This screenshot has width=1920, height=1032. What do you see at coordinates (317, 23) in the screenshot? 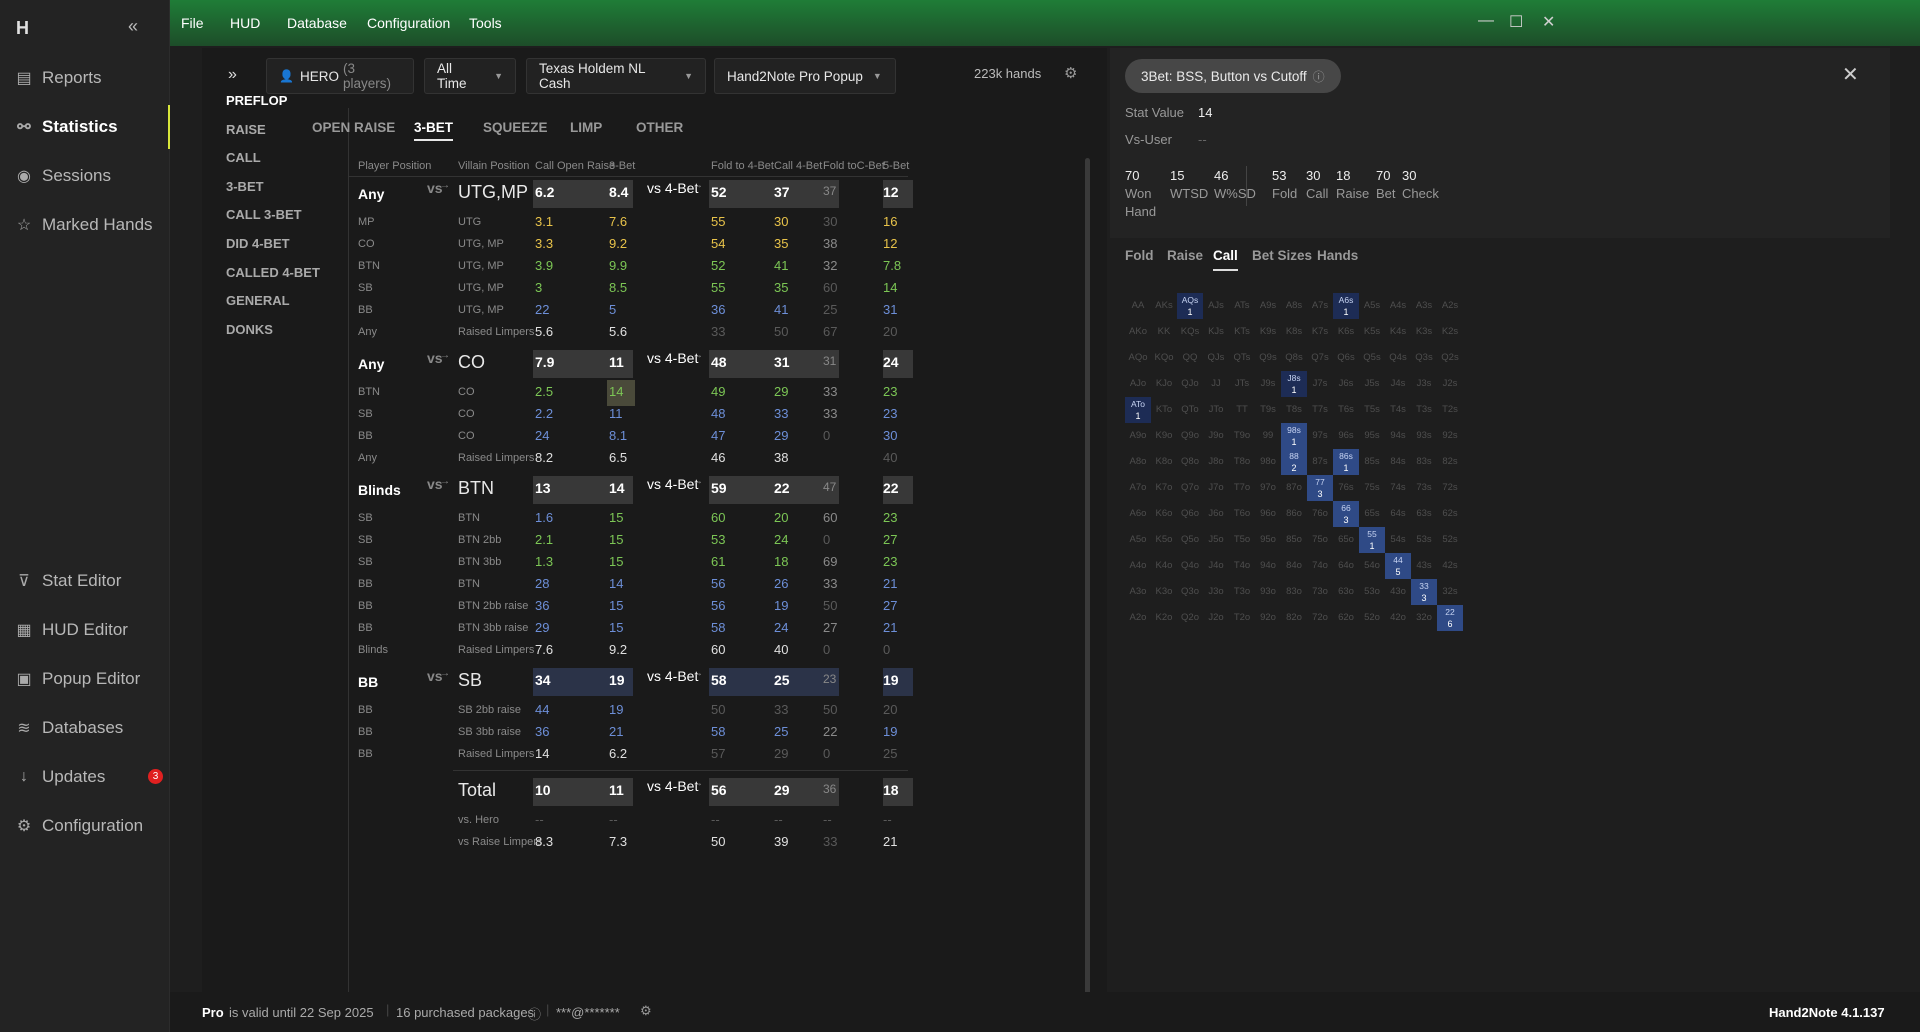
I see `menu-database: Database` at bounding box center [317, 23].